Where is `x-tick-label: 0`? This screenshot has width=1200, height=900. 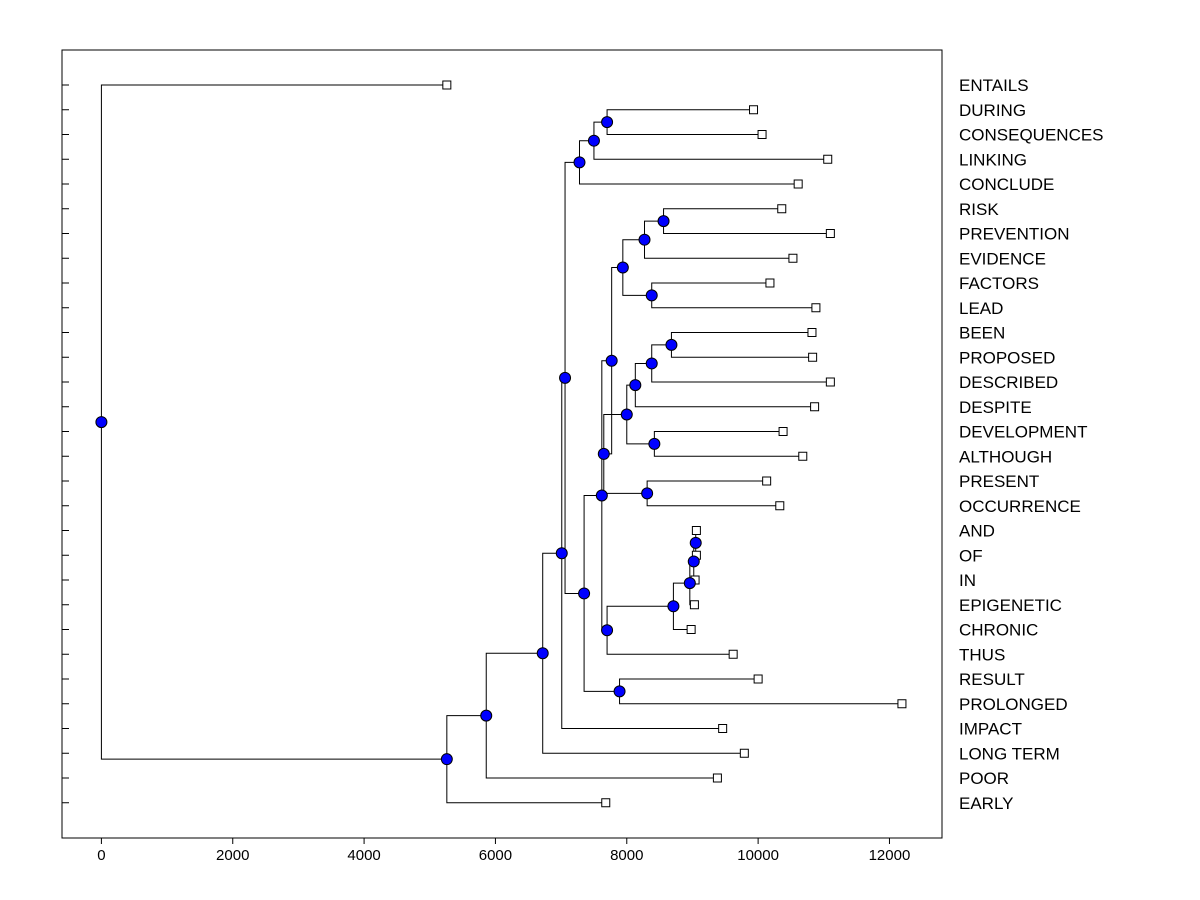
x-tick-label: 0 is located at coordinates (101, 855).